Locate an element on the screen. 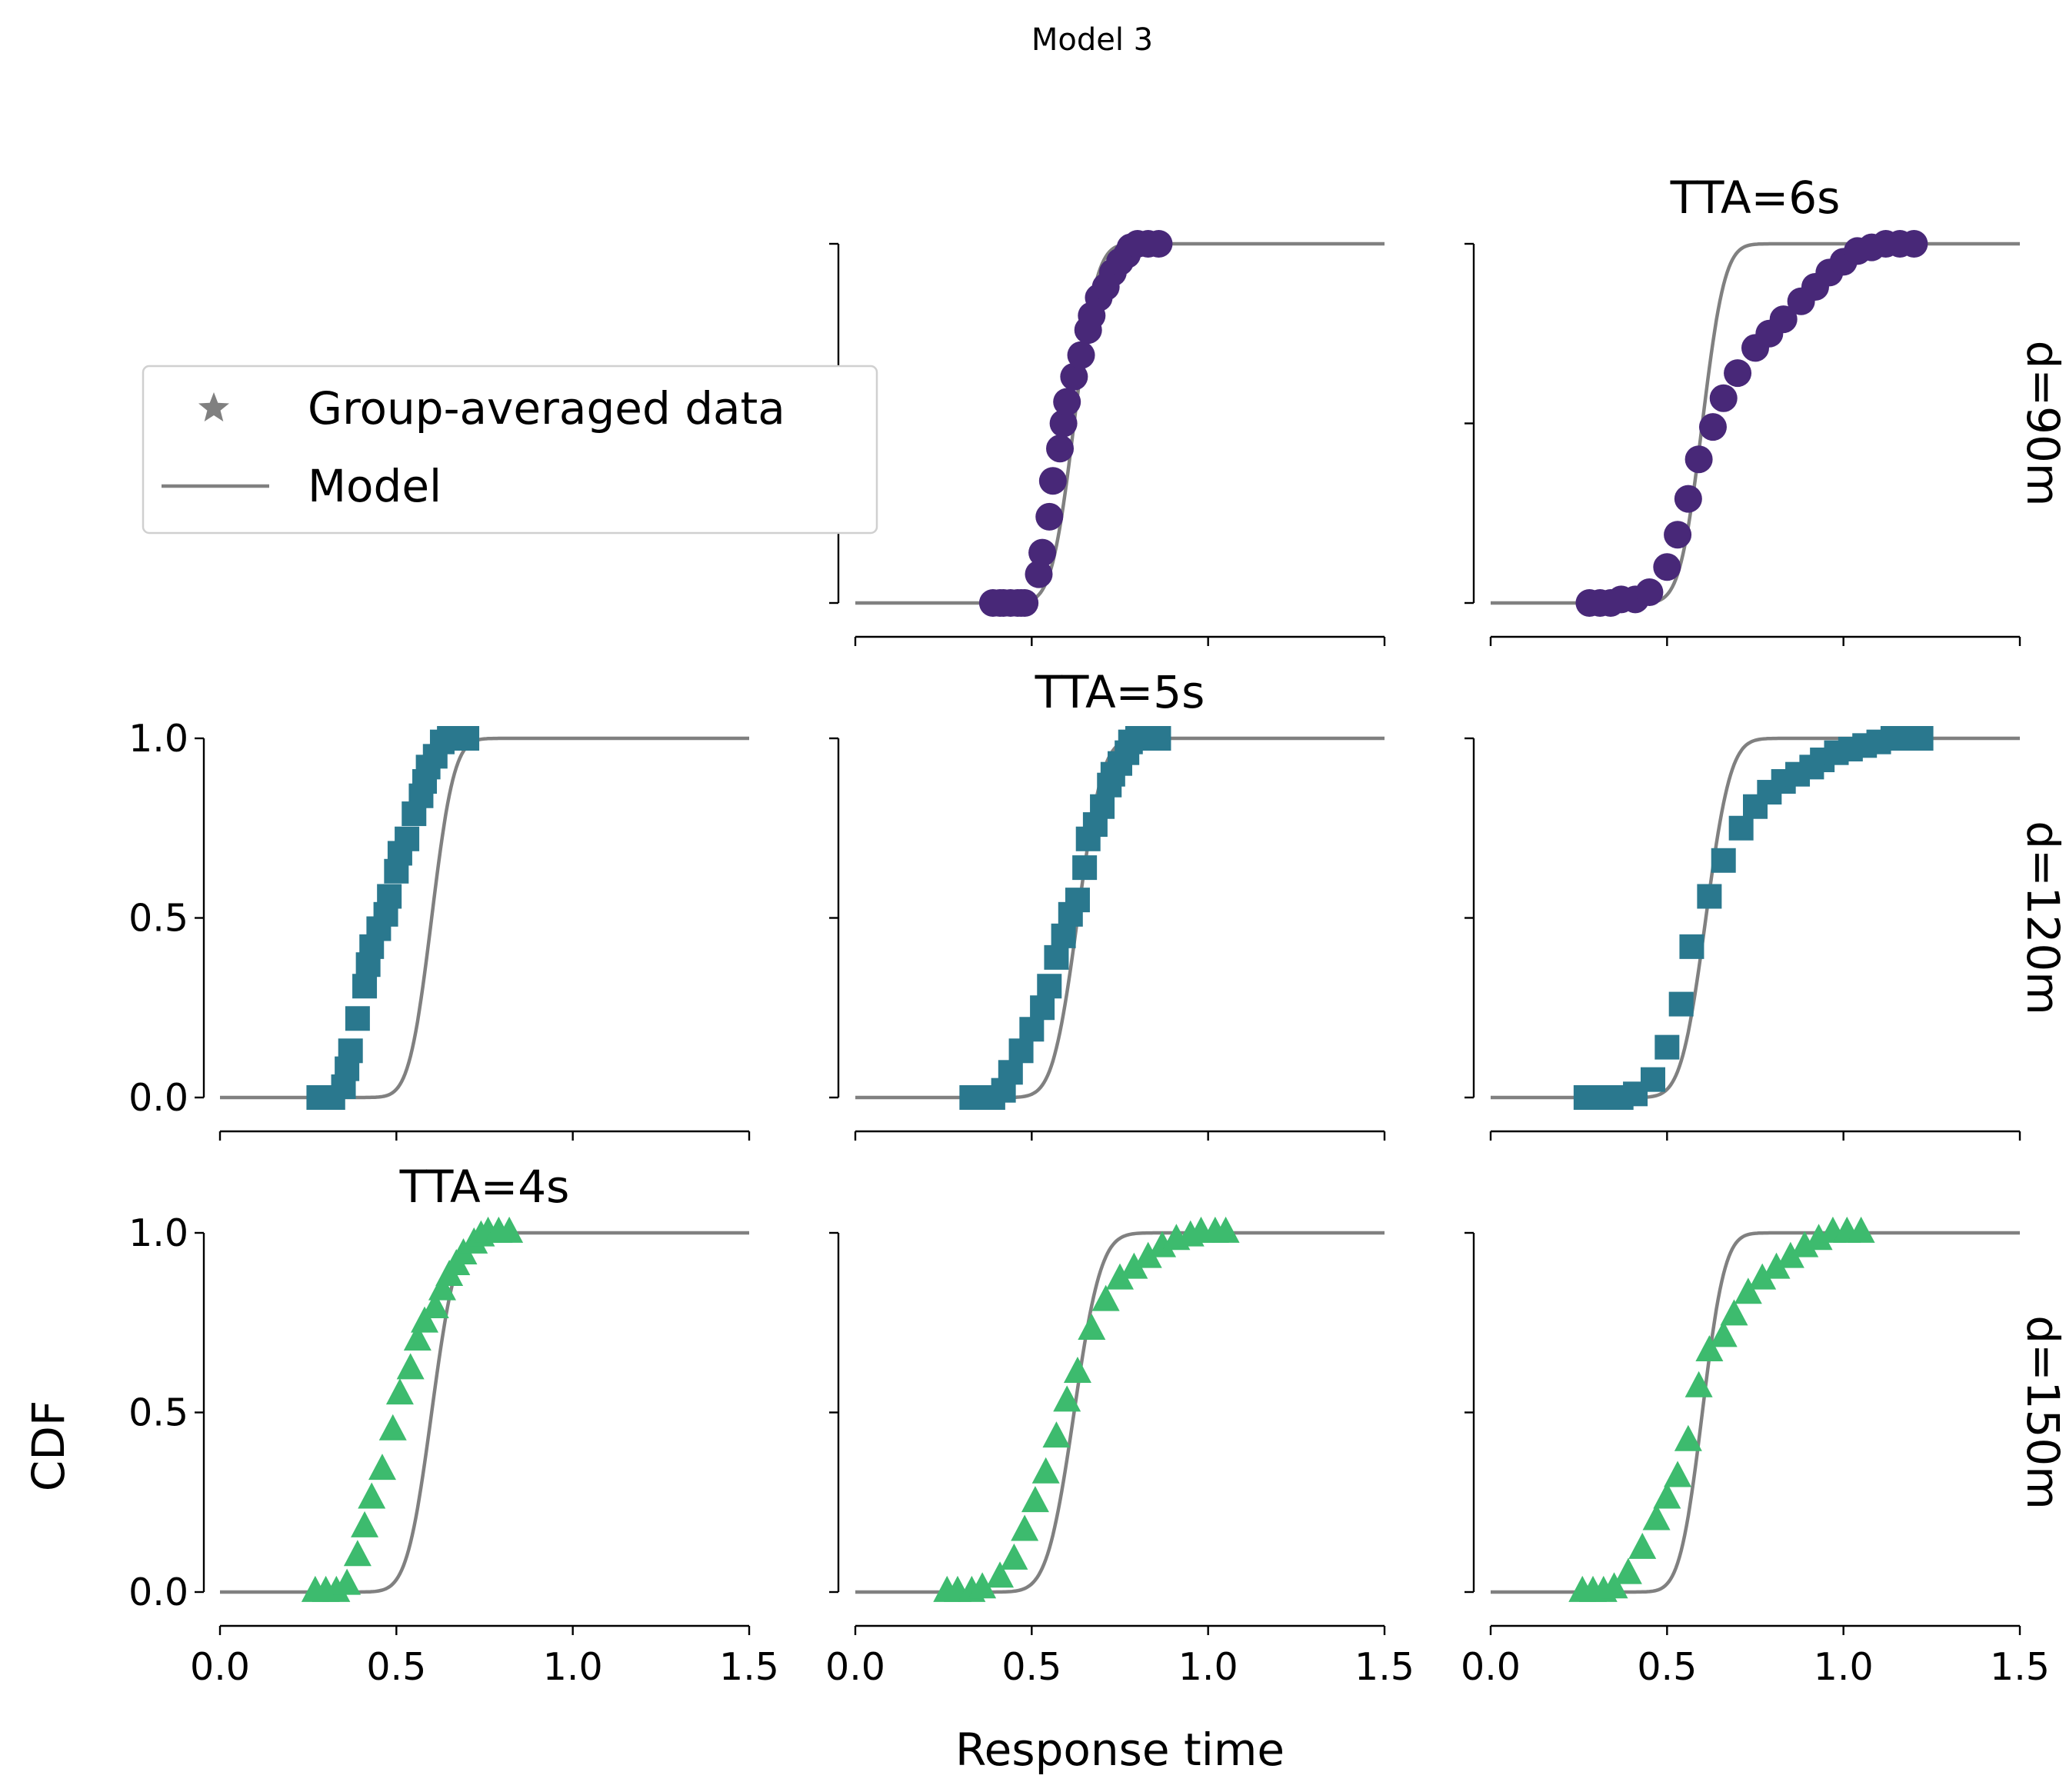  figure-title: Model 3 is located at coordinates (1092, 40).